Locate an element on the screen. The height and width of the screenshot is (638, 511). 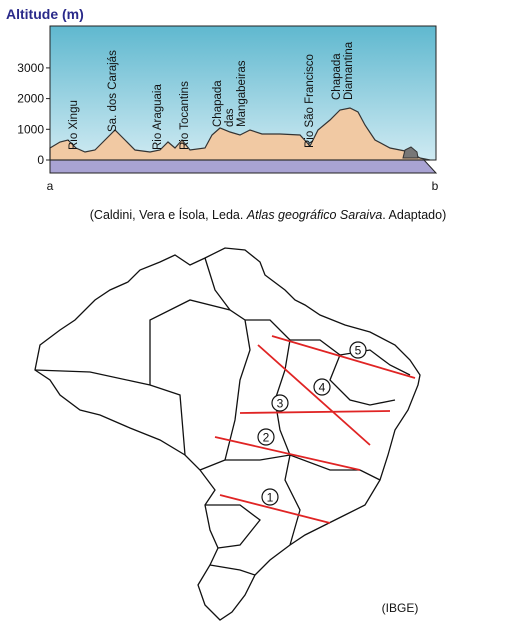
section-markers: 1 2 3 4 5 is located at coordinates (312, 423).